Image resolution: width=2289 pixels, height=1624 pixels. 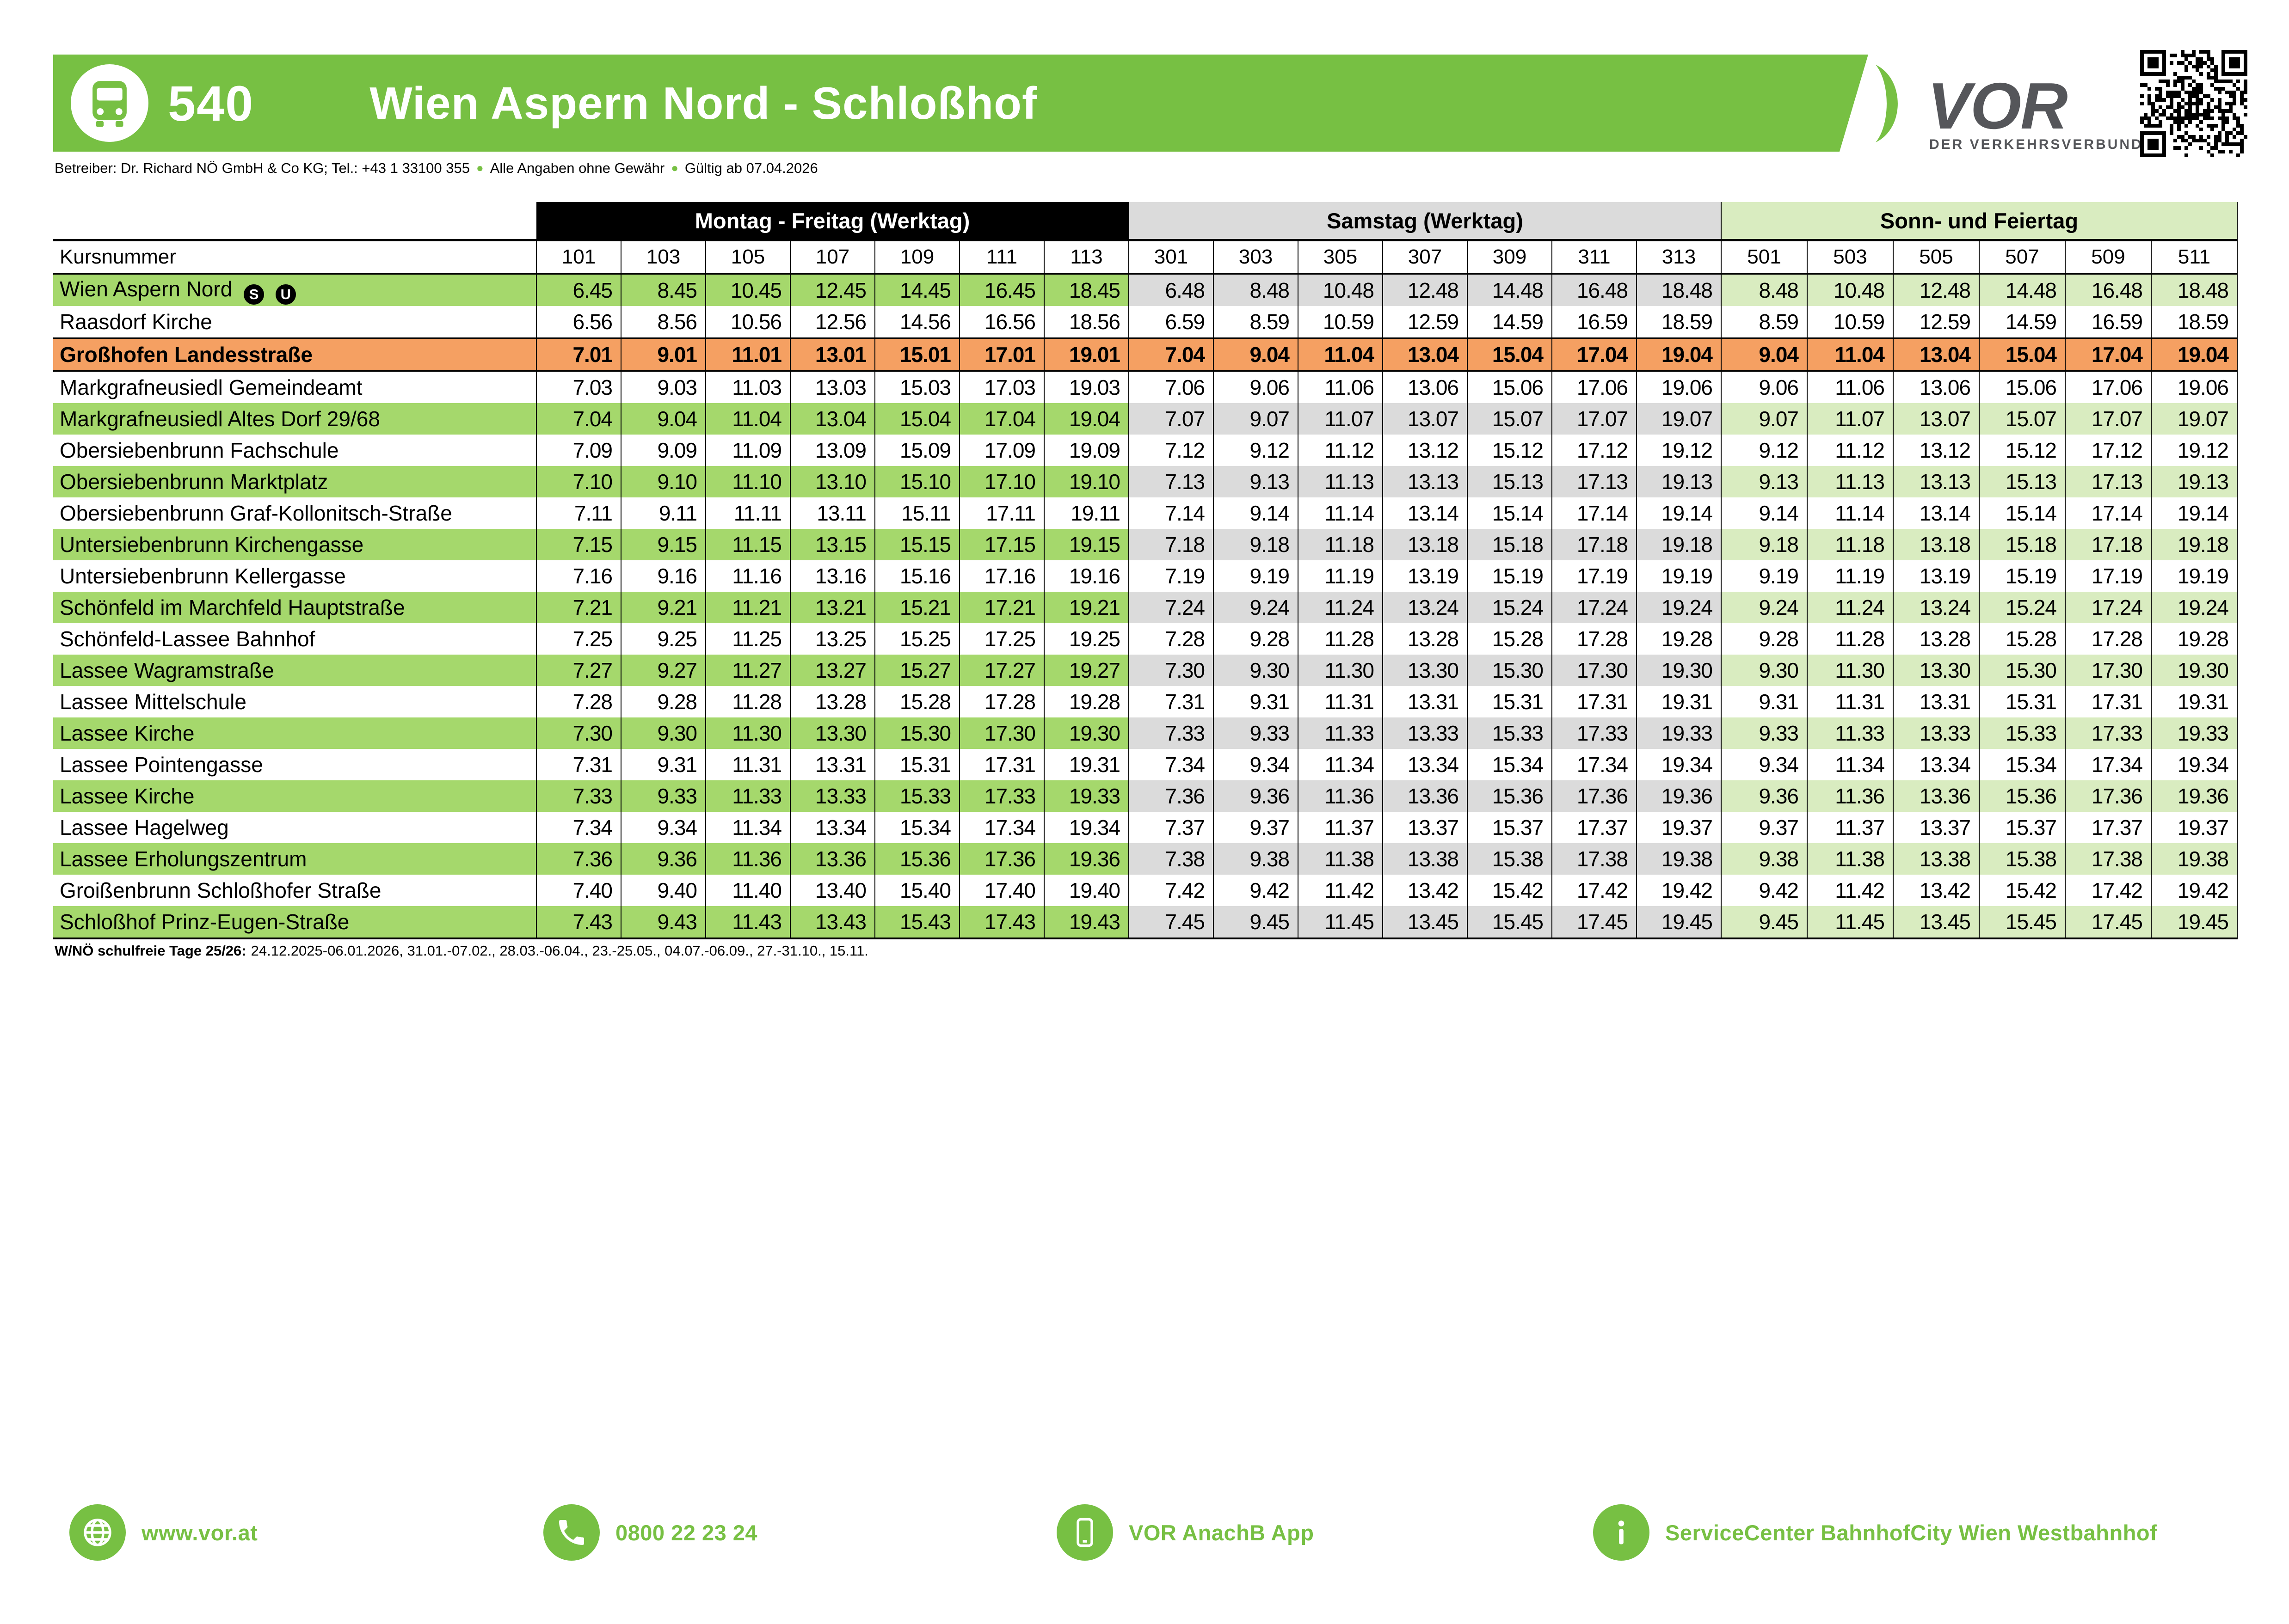 What do you see at coordinates (578, 890) in the screenshot?
I see `departure-time-cell: 7.40` at bounding box center [578, 890].